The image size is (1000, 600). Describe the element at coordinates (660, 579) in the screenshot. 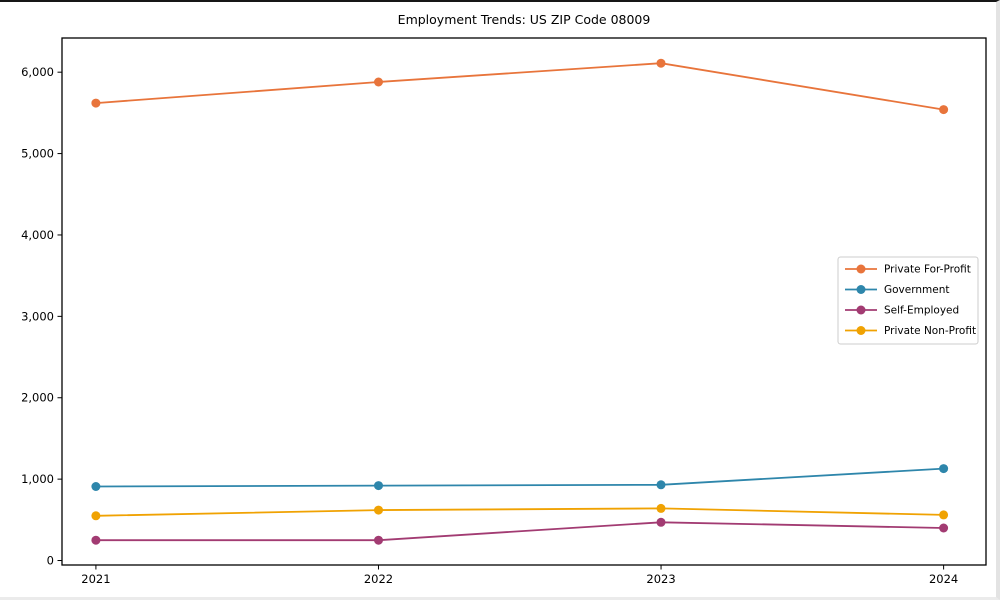

I see `x-tick-label: 2023` at that location.